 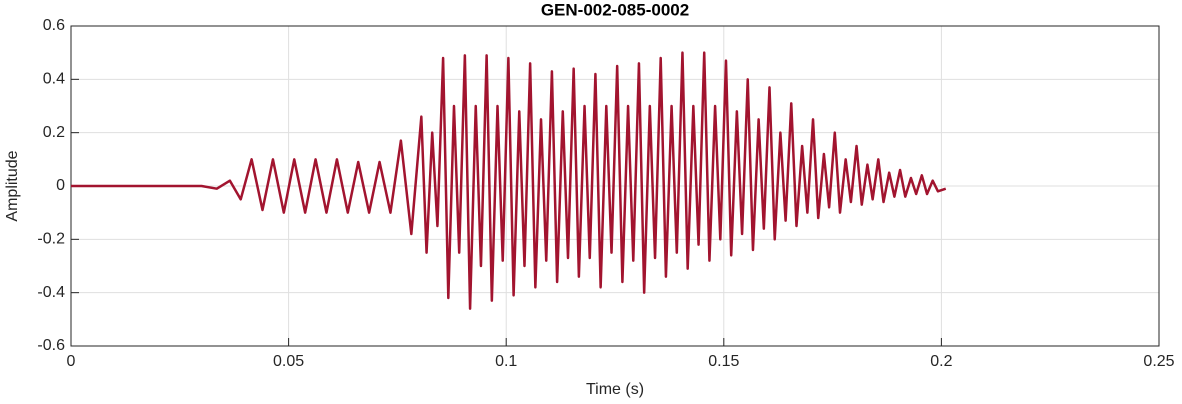 What do you see at coordinates (51, 345) in the screenshot?
I see `y-tick-label: -0.6` at bounding box center [51, 345].